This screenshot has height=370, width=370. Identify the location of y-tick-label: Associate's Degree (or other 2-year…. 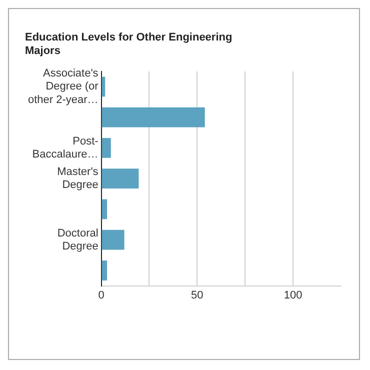
(63, 87).